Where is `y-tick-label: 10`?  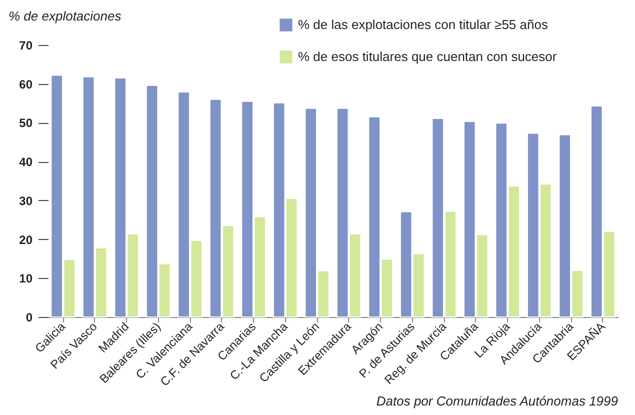 y-tick-label: 10 is located at coordinates (26, 279).